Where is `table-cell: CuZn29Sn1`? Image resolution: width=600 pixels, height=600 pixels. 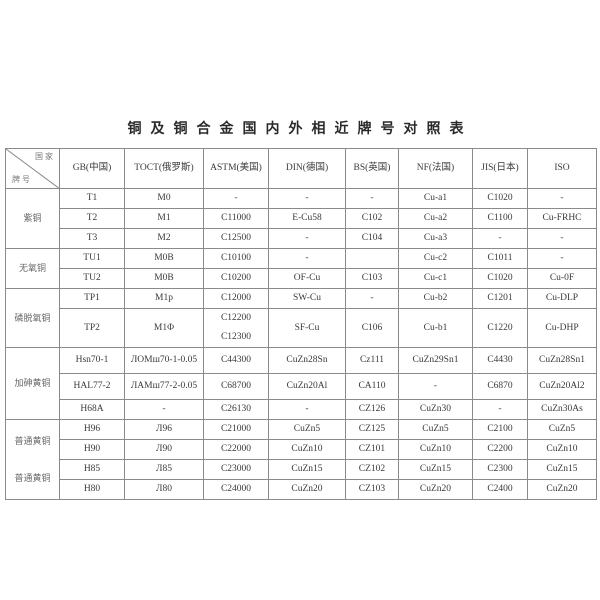 table-cell: CuZn29Sn1 is located at coordinates (435, 360).